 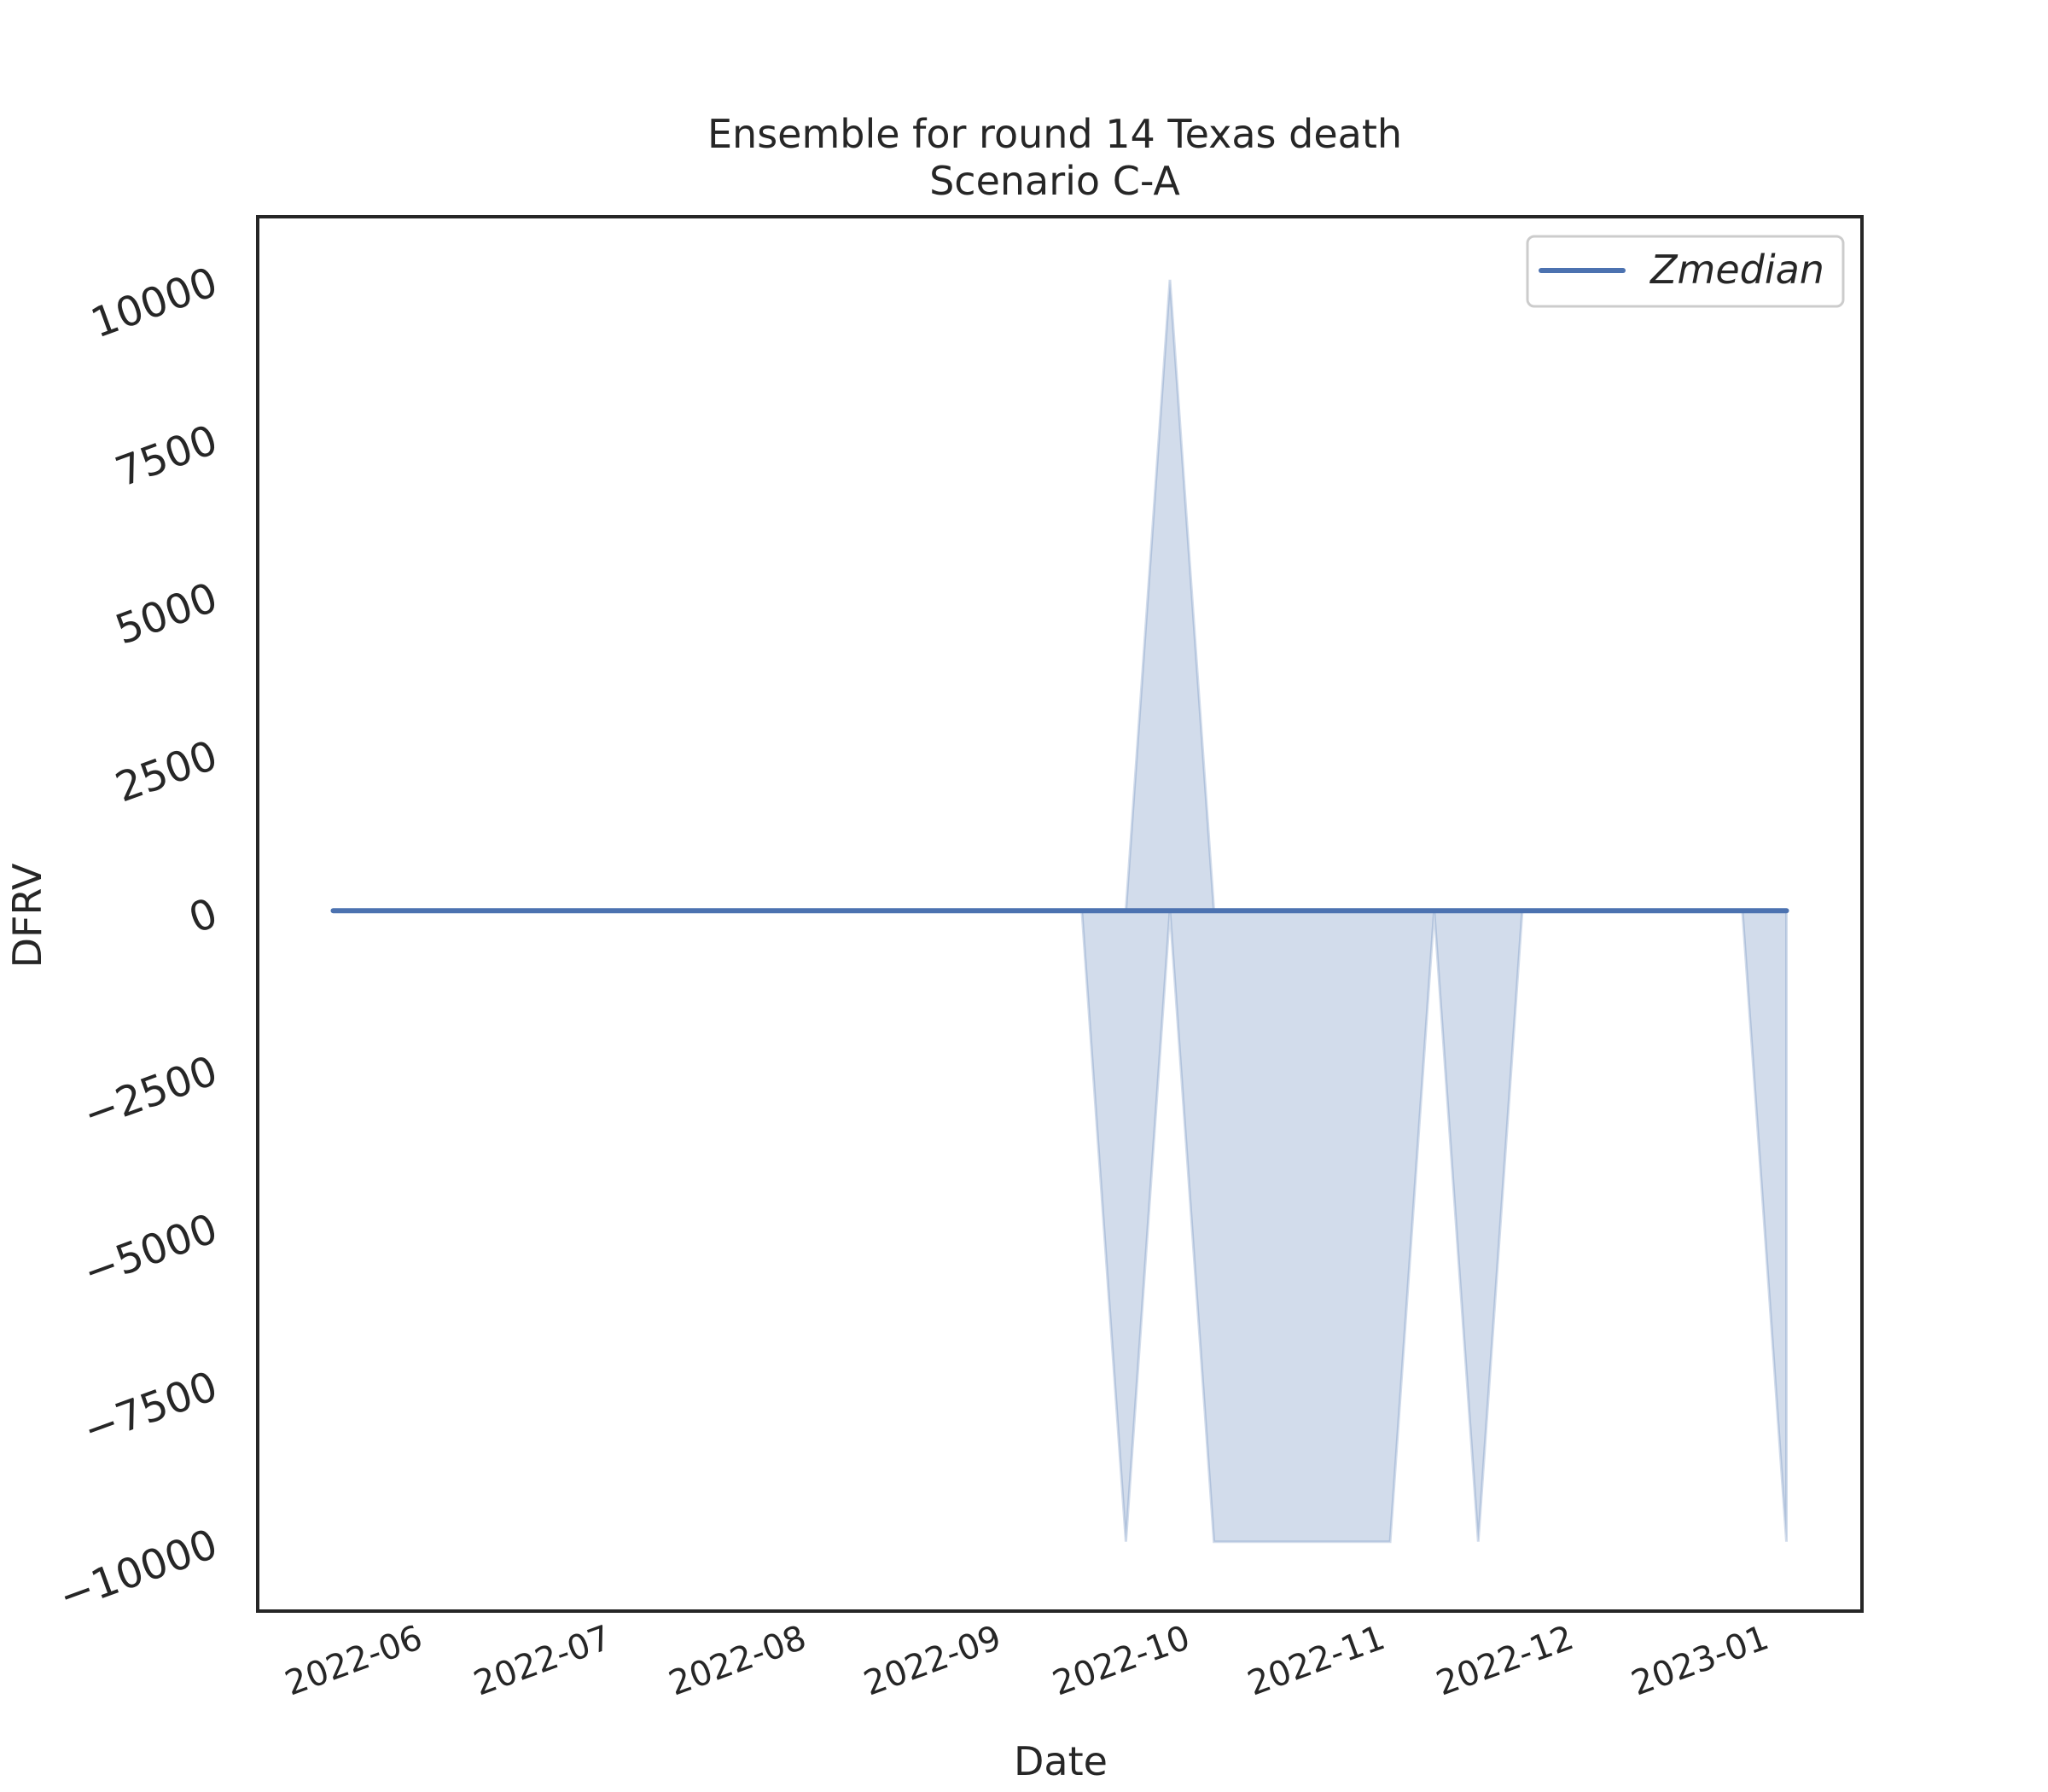 What do you see at coordinates (166, 613) in the screenshot?
I see `y-tick-label: 5000` at bounding box center [166, 613].